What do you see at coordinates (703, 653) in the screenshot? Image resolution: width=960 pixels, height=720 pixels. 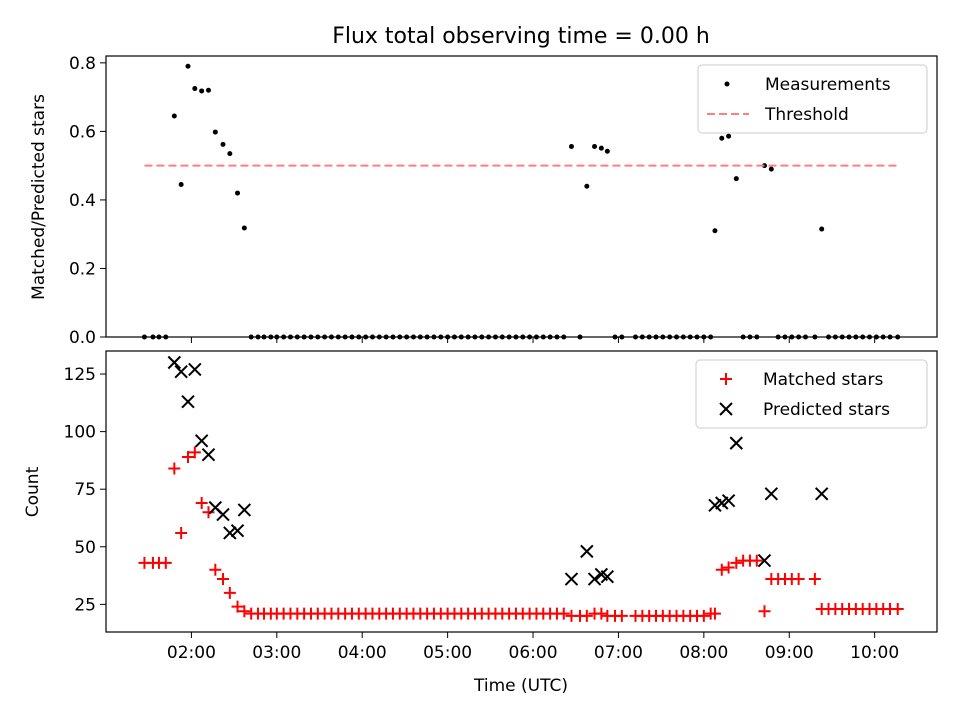 I see `x-tick-label: 08:00` at bounding box center [703, 653].